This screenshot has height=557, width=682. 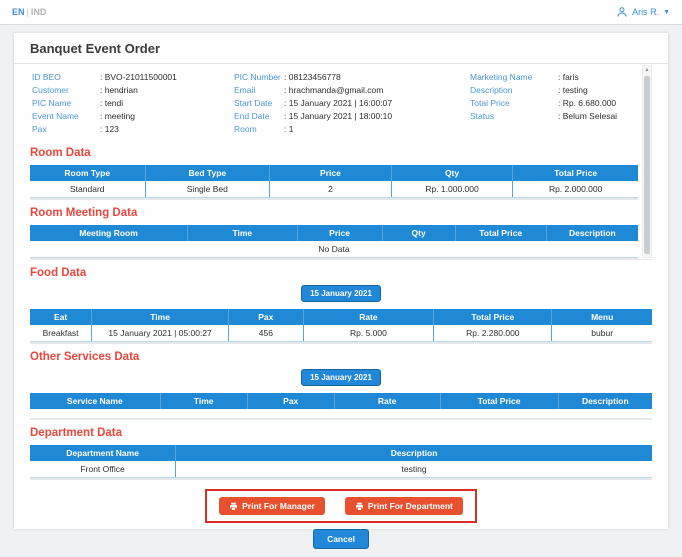 I want to click on detail-label: Room, so click(x=245, y=129).